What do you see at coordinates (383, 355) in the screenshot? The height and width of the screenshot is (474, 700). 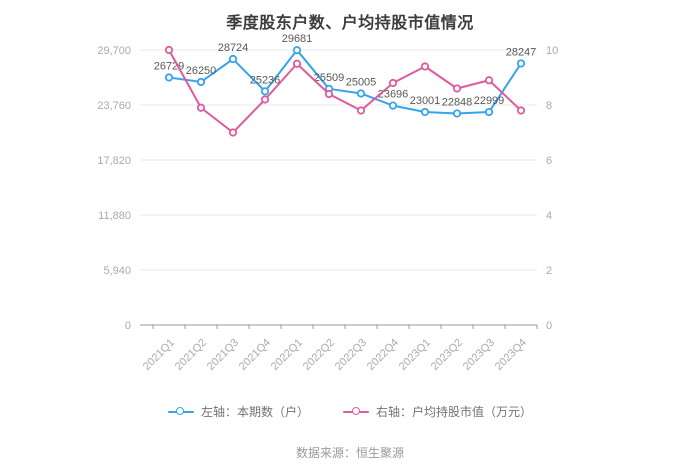 I see `svg-text: 2022Q4` at bounding box center [383, 355].